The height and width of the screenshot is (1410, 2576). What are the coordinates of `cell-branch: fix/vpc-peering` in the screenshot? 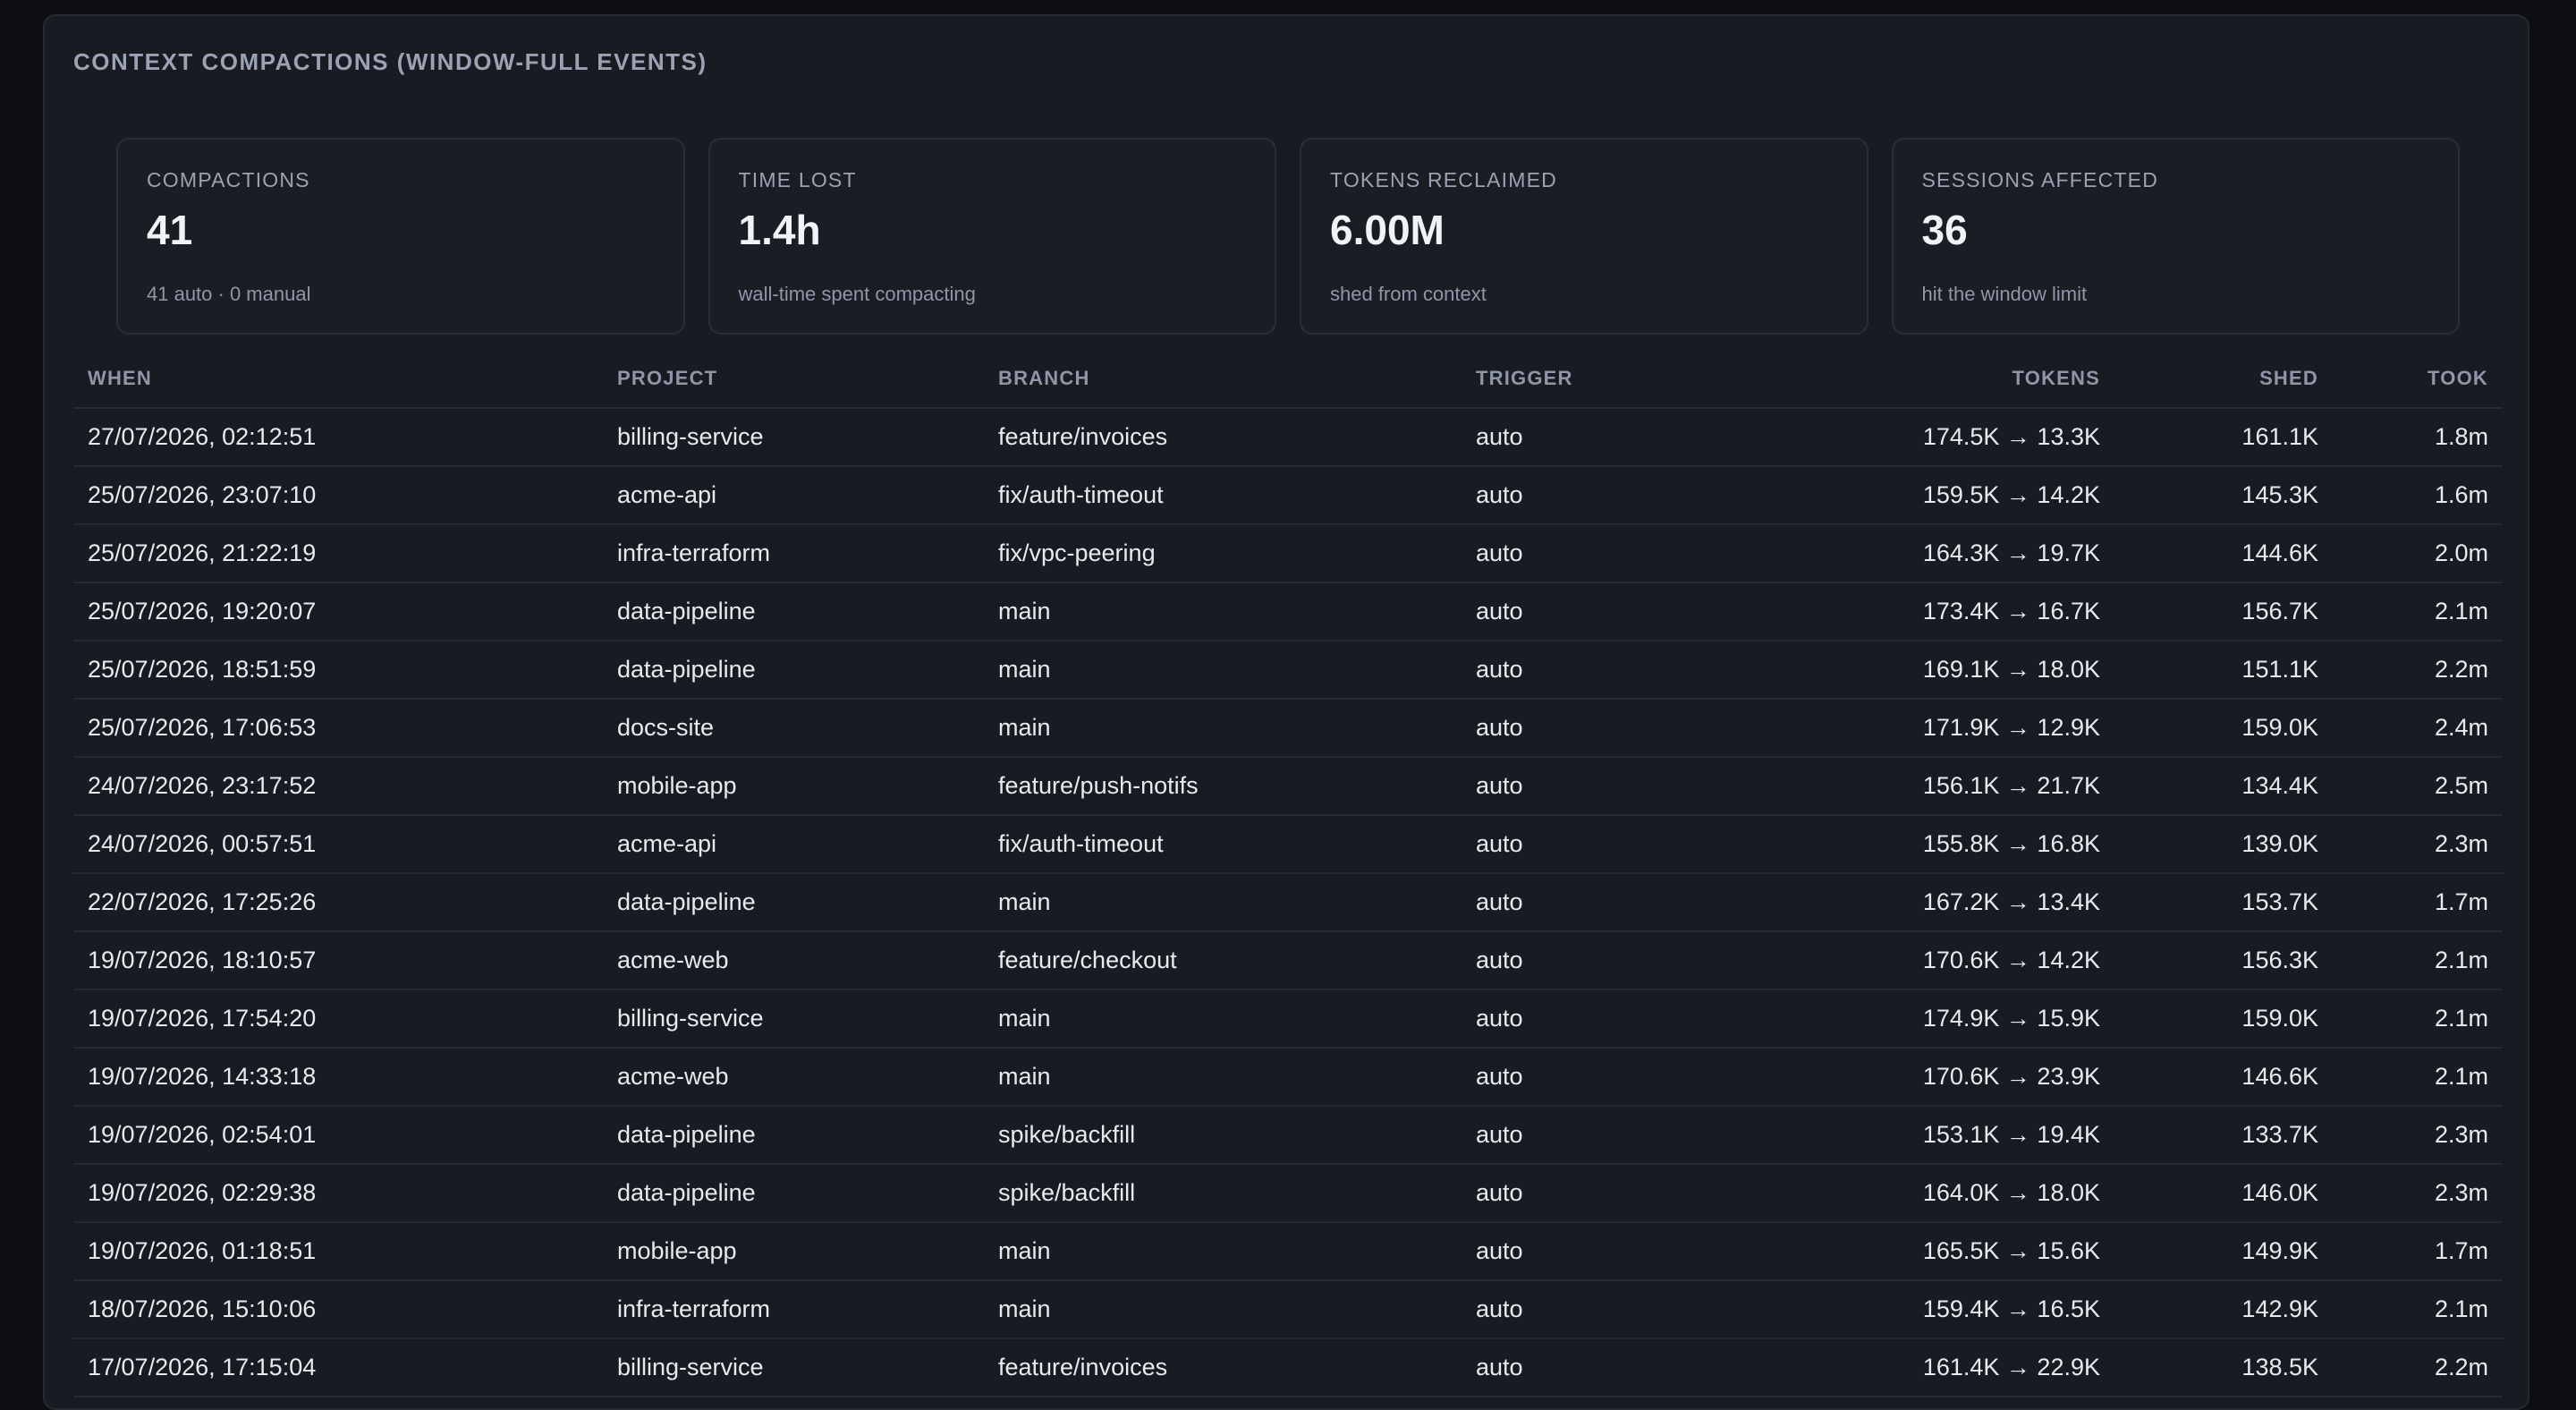 It's located at (1223, 553).